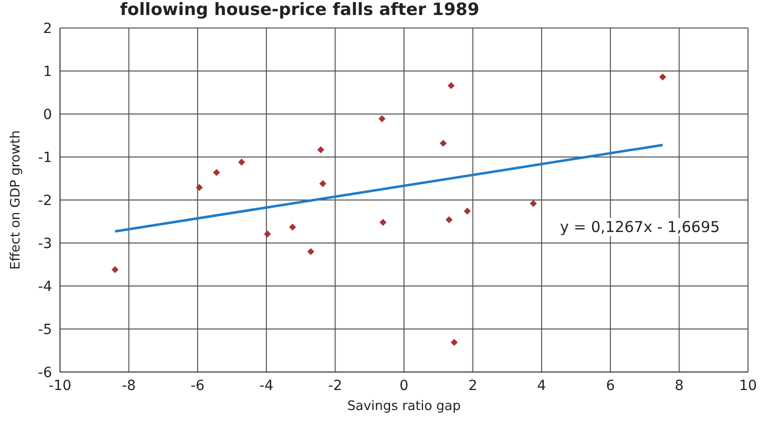  What do you see at coordinates (299, 11) in the screenshot?
I see `chart-title: following house-price falls after 1989` at bounding box center [299, 11].